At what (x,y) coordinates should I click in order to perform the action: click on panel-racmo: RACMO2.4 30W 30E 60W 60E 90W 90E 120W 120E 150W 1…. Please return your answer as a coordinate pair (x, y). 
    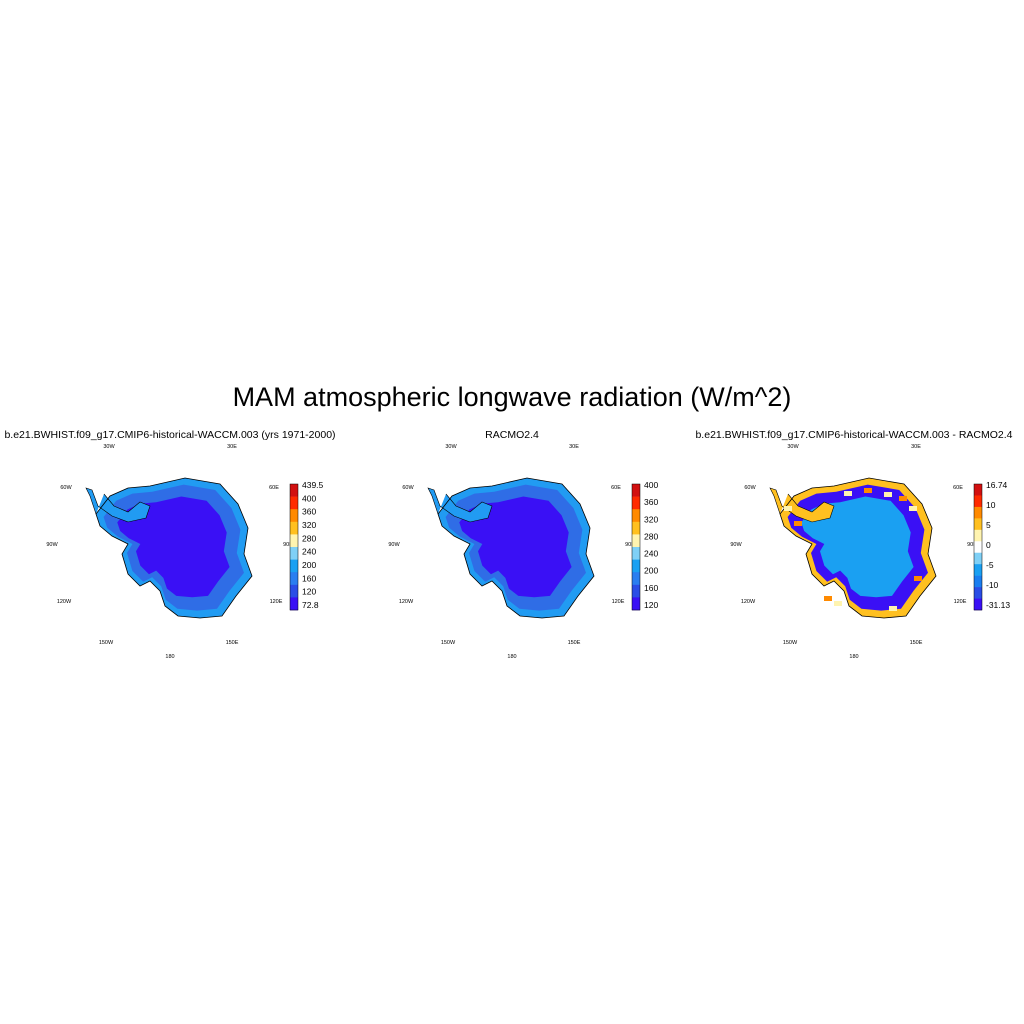
    Looking at the image, I should click on (512, 546).